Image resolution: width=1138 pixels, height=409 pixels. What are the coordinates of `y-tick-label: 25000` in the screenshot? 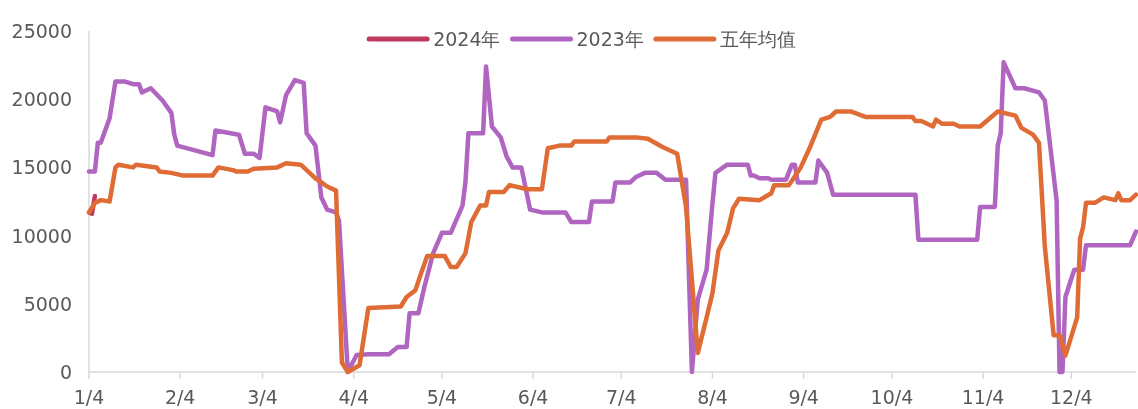 It's located at (41, 31).